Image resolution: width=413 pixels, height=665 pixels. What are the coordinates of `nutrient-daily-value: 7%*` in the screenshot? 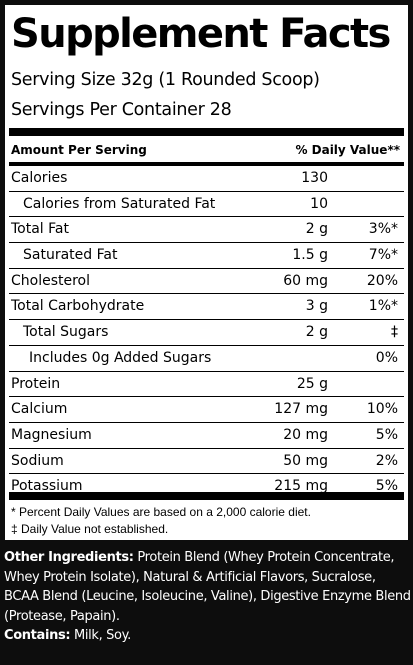 It's located at (383, 255).